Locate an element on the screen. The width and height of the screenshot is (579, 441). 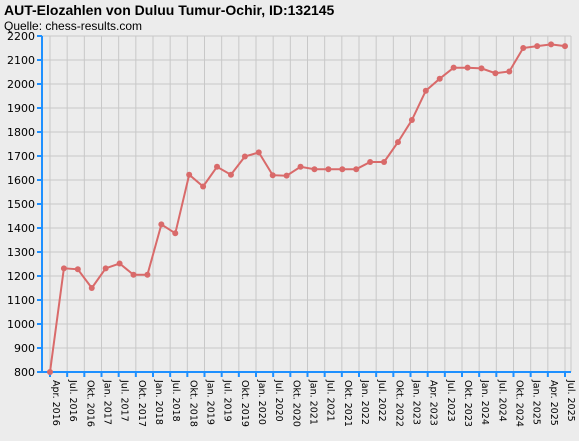
x-tick-label: Jul. 2024 is located at coordinates (501, 400).